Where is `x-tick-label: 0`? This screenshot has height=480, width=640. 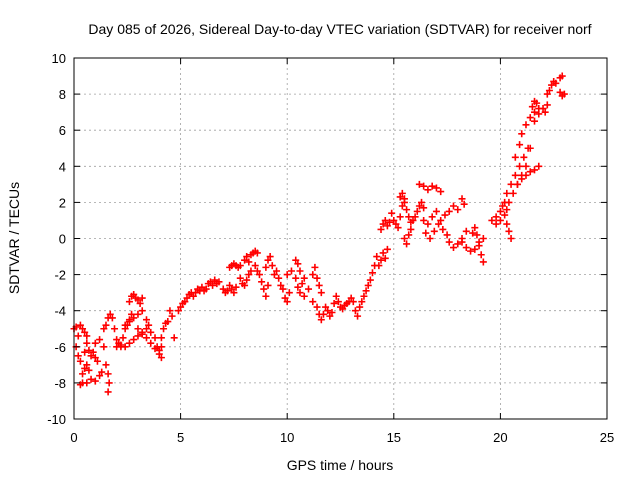 x-tick-label: 0 is located at coordinates (73, 437).